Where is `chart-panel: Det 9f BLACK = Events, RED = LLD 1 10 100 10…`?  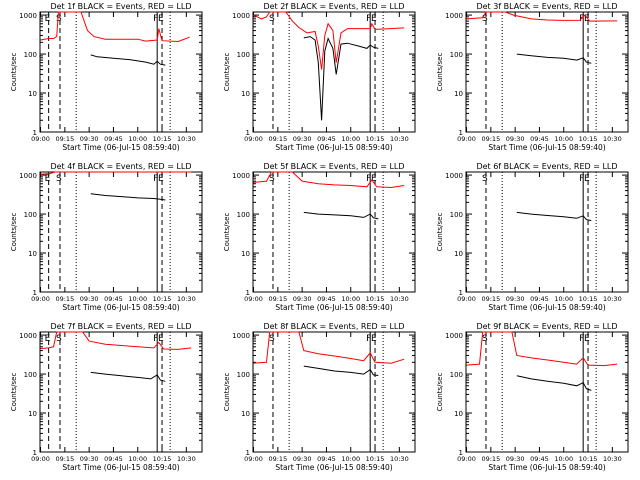 chart-panel: Det 9f BLACK = Events, RED = LLD 1 10 100 10… is located at coordinates (532, 397).